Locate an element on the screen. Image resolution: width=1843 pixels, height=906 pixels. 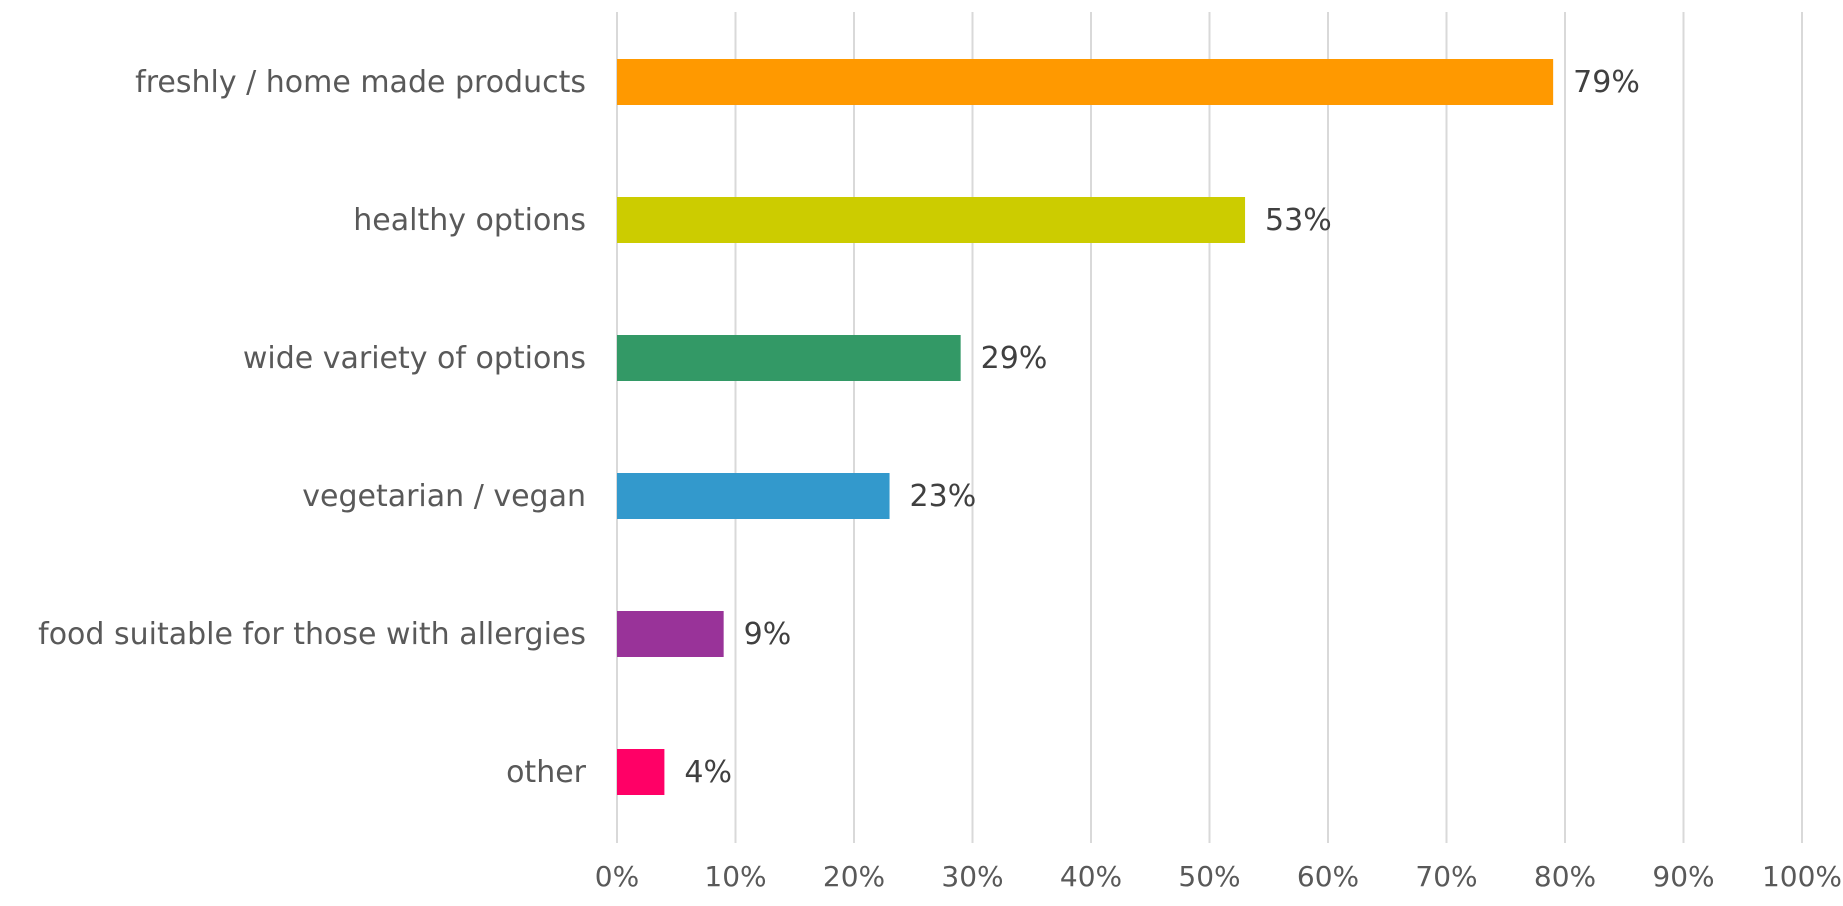
x-tick-label: 90% is located at coordinates (1683, 876).